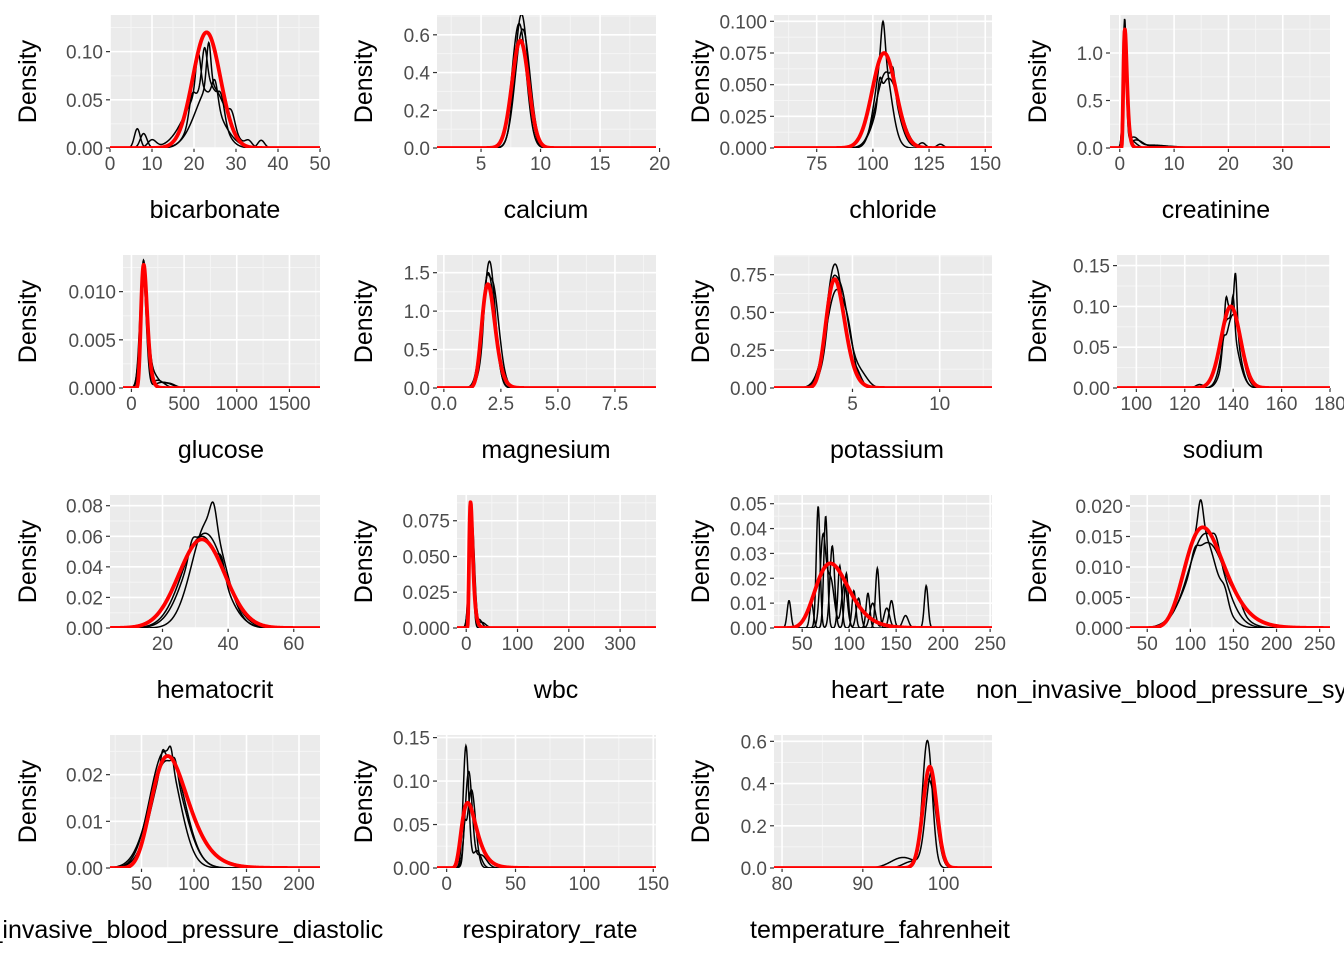  I want to click on x-axis-title: bicarbonate, so click(215, 210).